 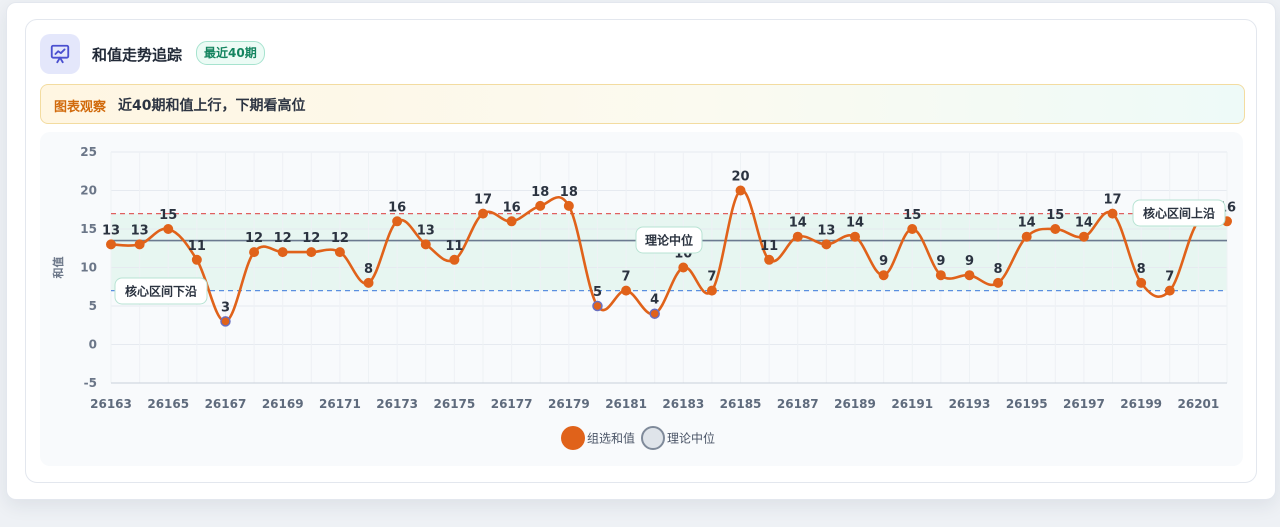 I want to click on y-tick-label: -5, so click(x=90, y=383).